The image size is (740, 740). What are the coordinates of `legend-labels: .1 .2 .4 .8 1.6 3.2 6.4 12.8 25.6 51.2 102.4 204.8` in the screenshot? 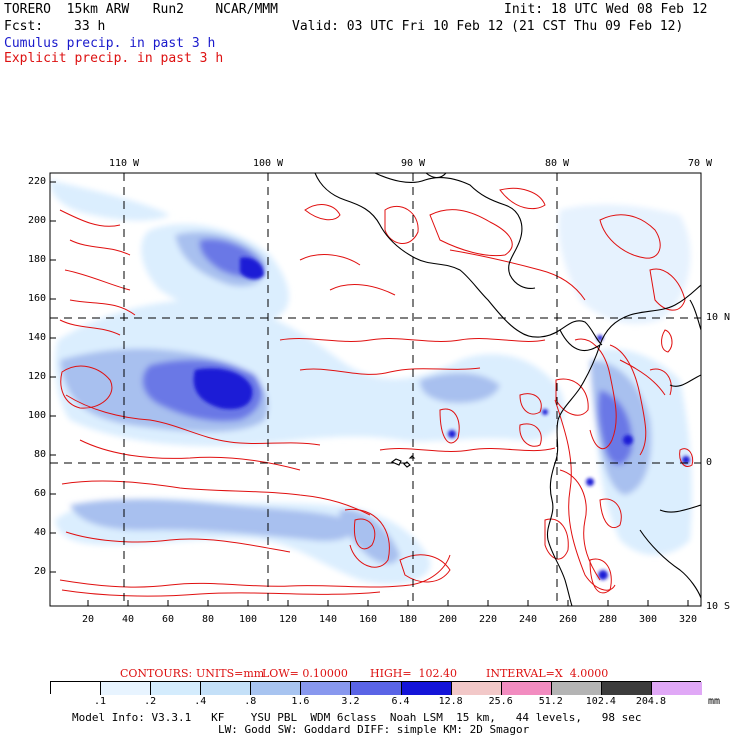 It's located at (370, 702).